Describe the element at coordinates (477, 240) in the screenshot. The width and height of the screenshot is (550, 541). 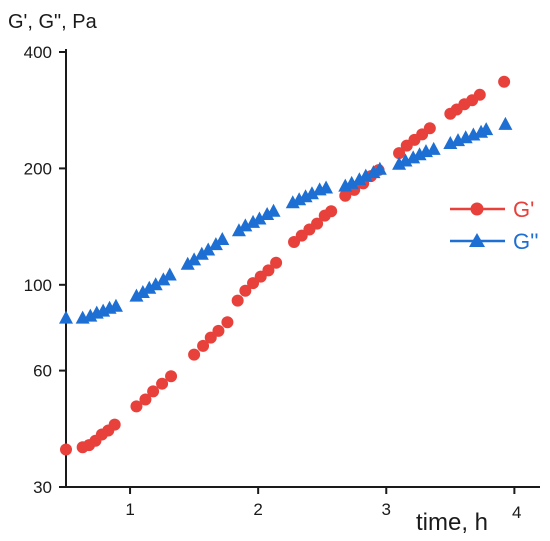
I see `legend-marker-g-double-prime` at that location.